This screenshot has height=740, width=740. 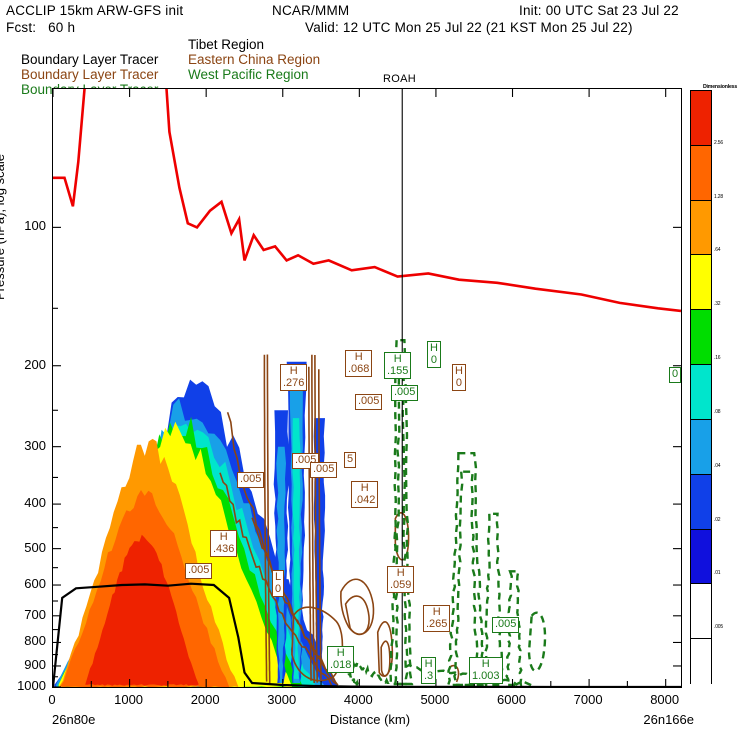 What do you see at coordinates (675, 375) in the screenshot?
I see `contour-label: 0` at bounding box center [675, 375].